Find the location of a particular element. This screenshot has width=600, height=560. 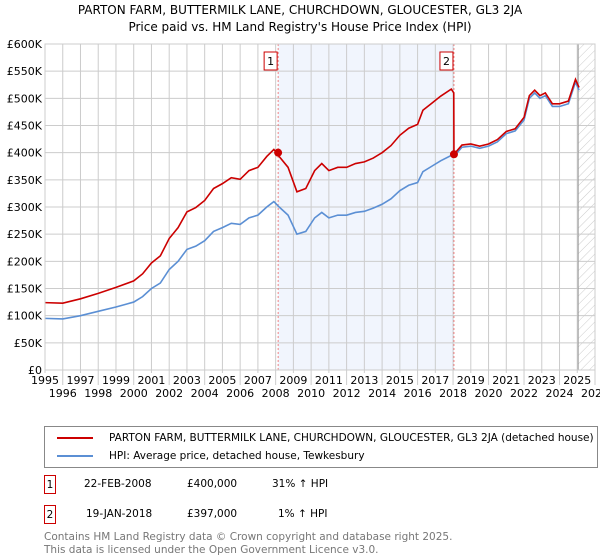

x-tick-label: 1998 is located at coordinates (98, 393).